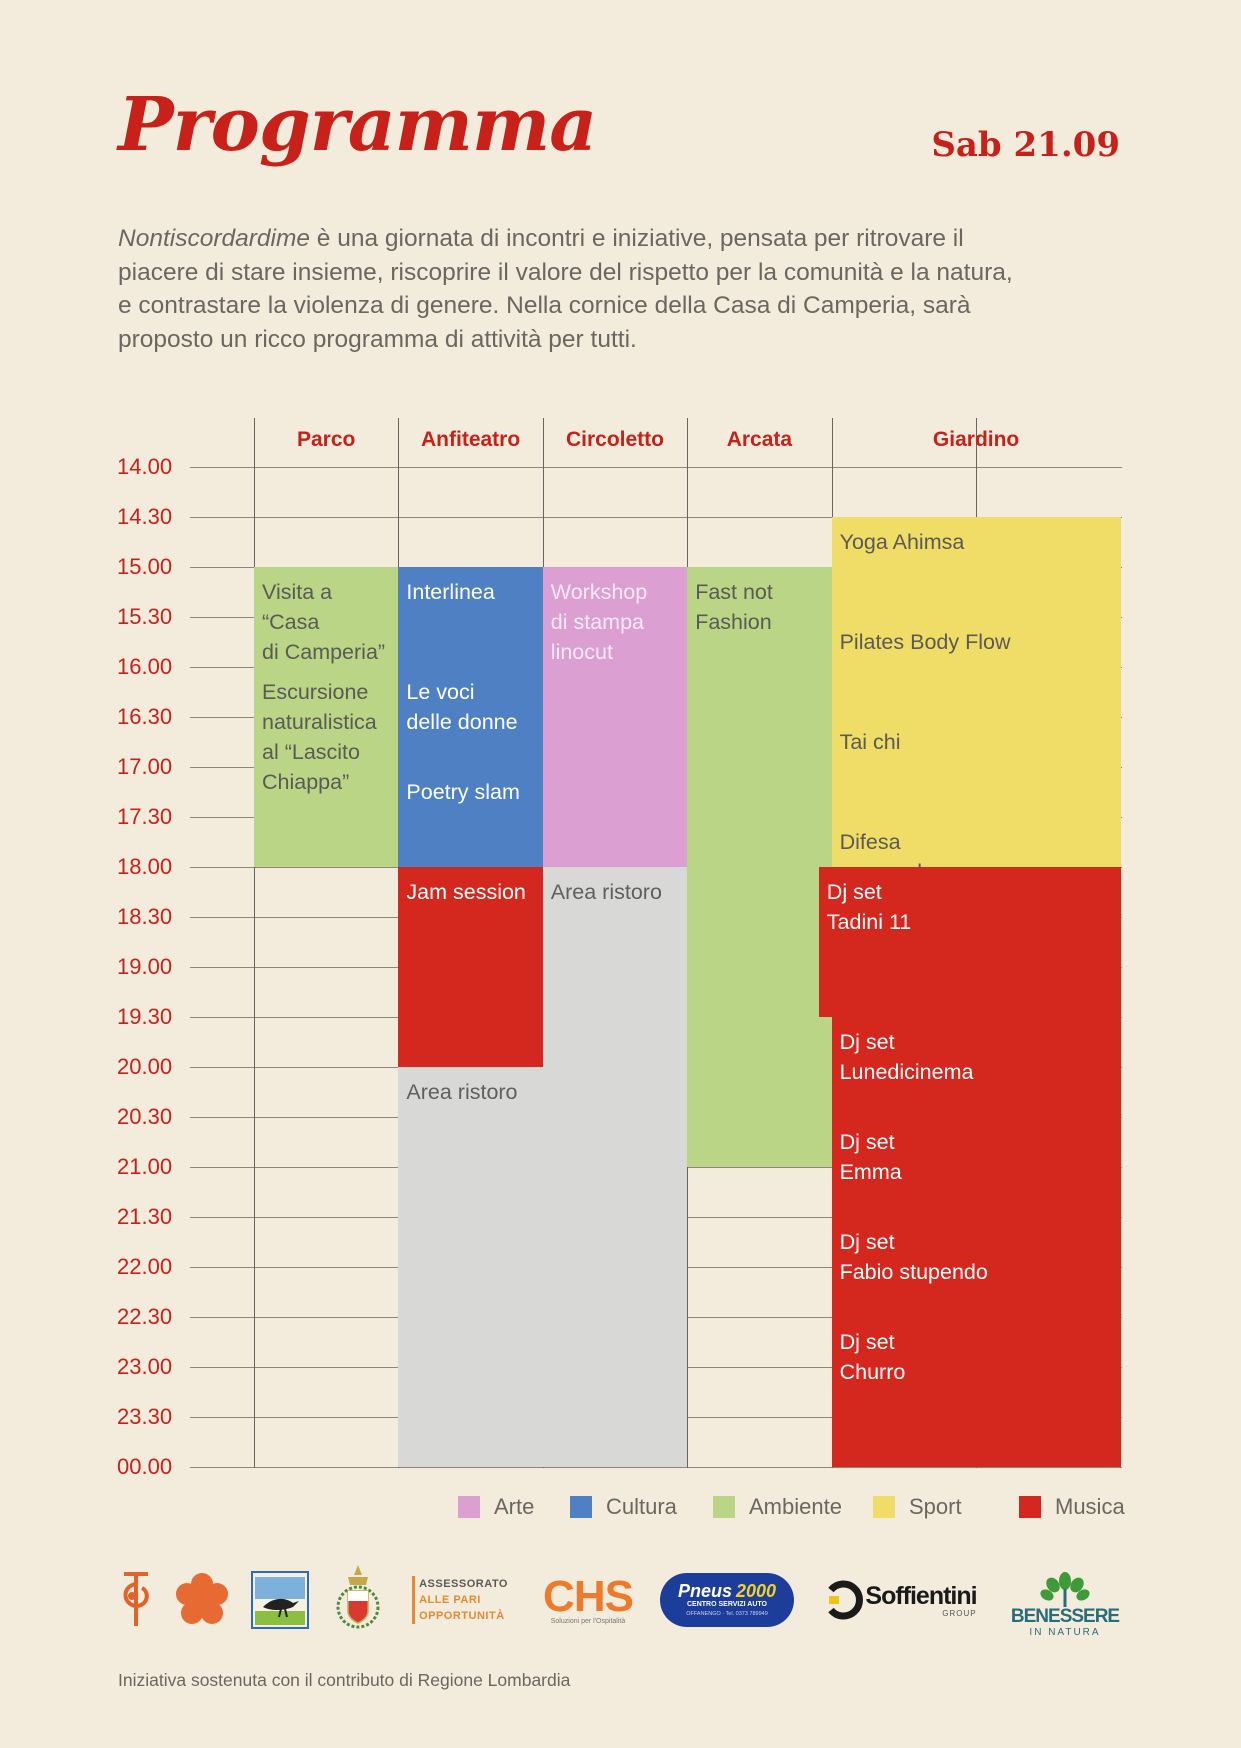 Image resolution: width=1241 pixels, height=1748 pixels. What do you see at coordinates (462, 1616) in the screenshot?
I see `assessorato-line-3: OPPORTUNITÀ` at bounding box center [462, 1616].